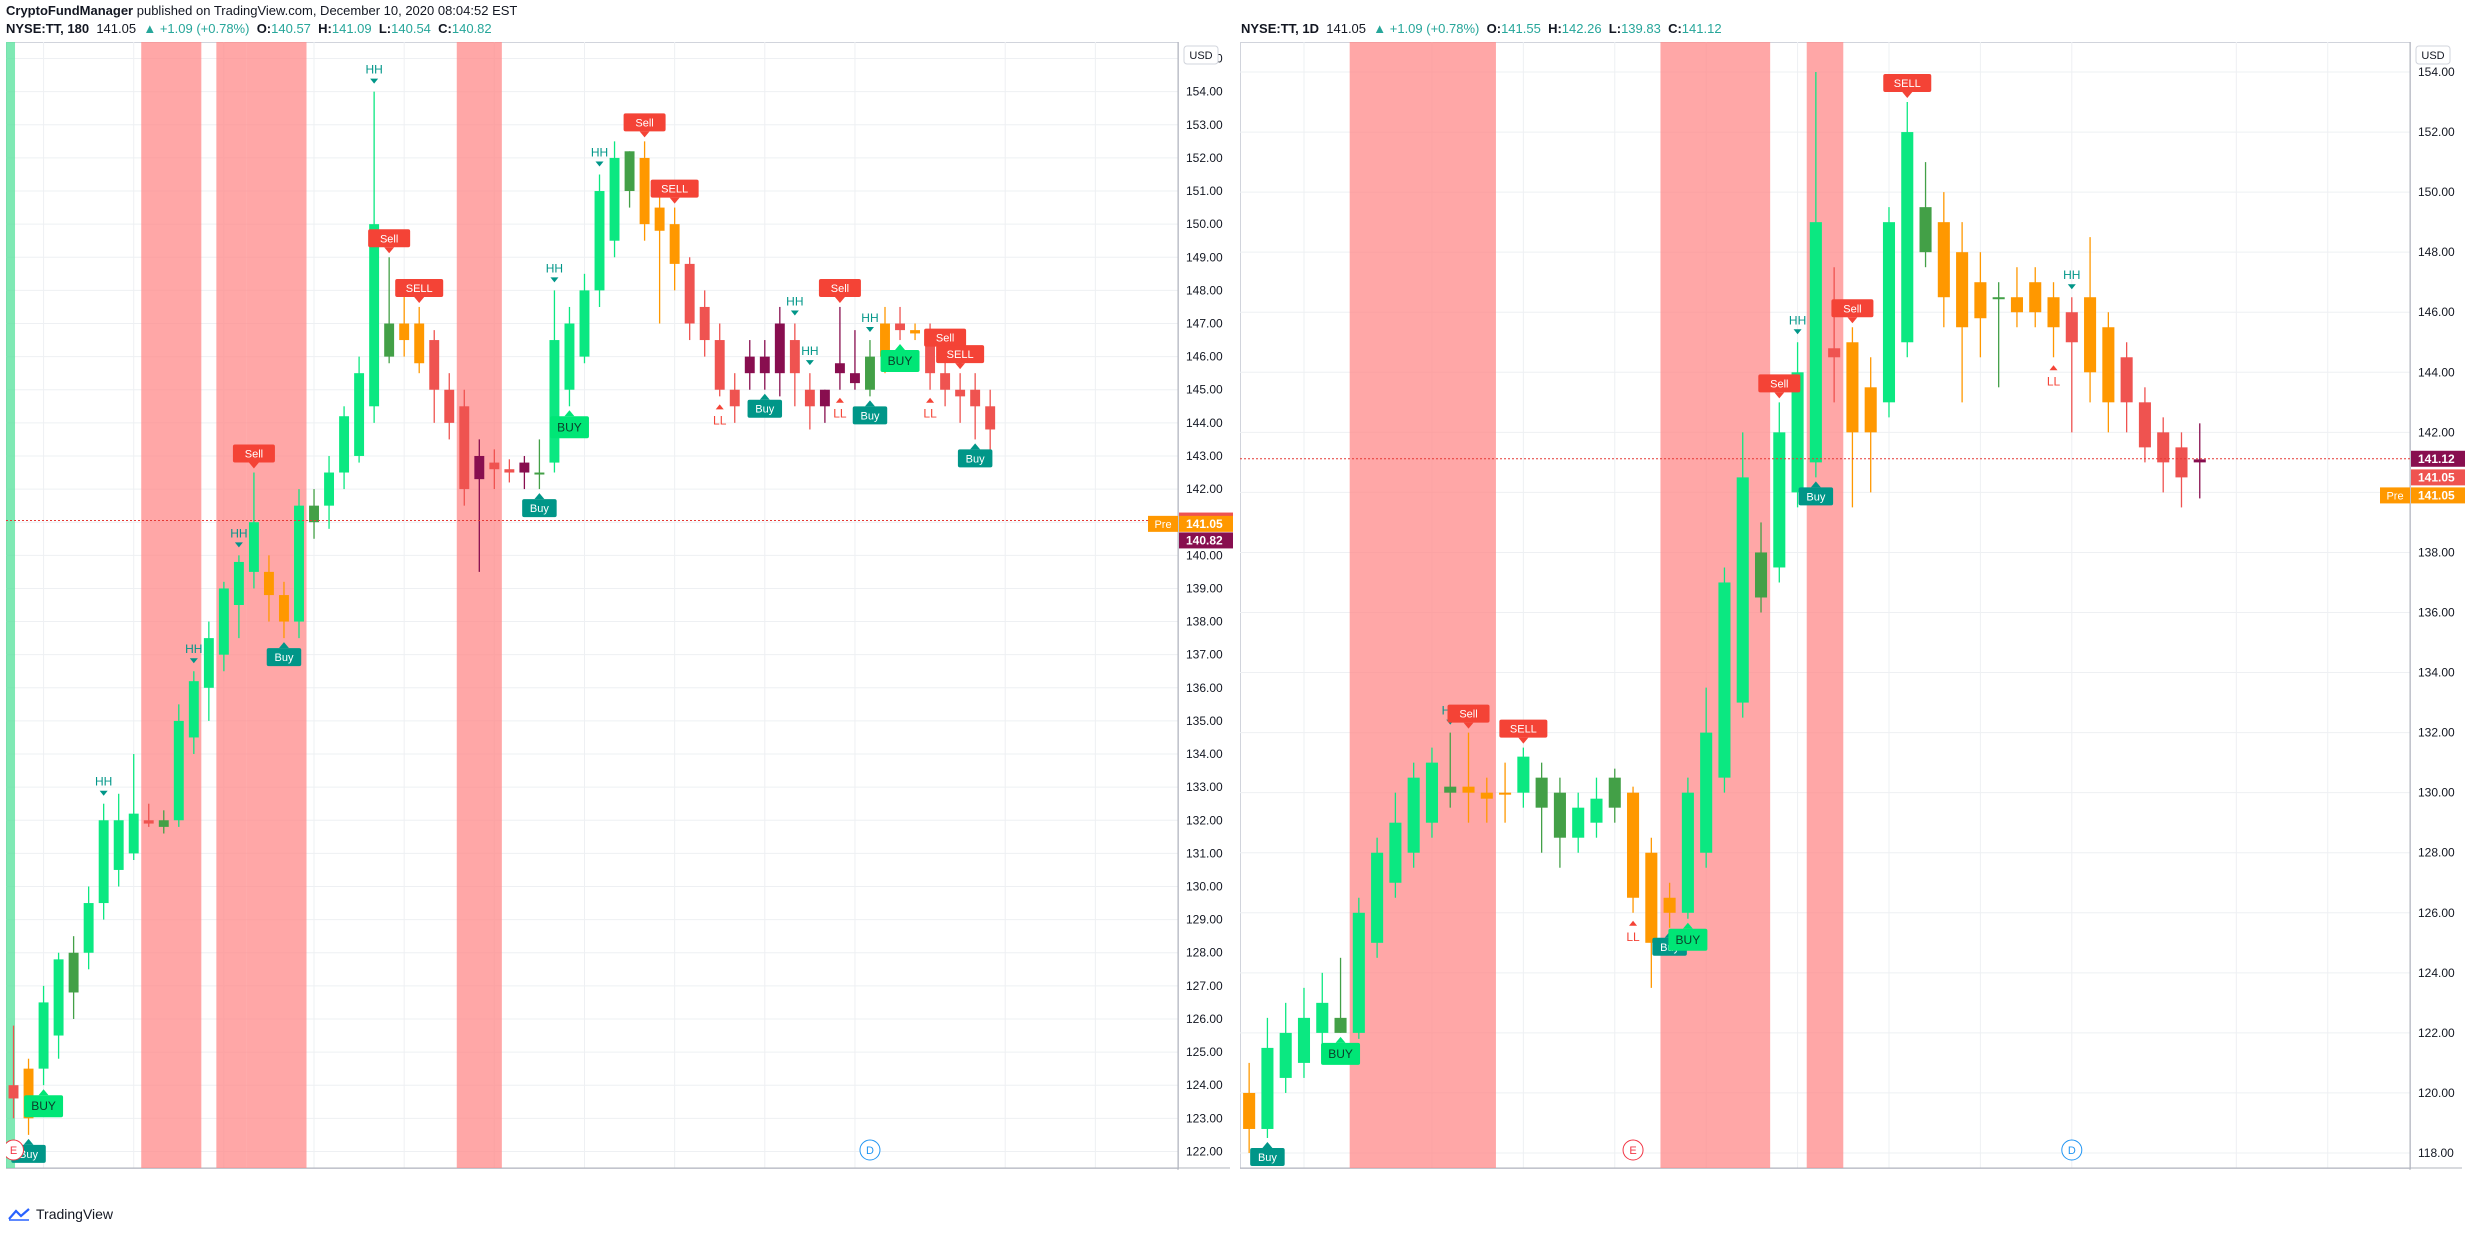 The width and height of the screenshot is (2473, 1233). I want to click on y-tick-label: 150.00, so click(1204, 224).